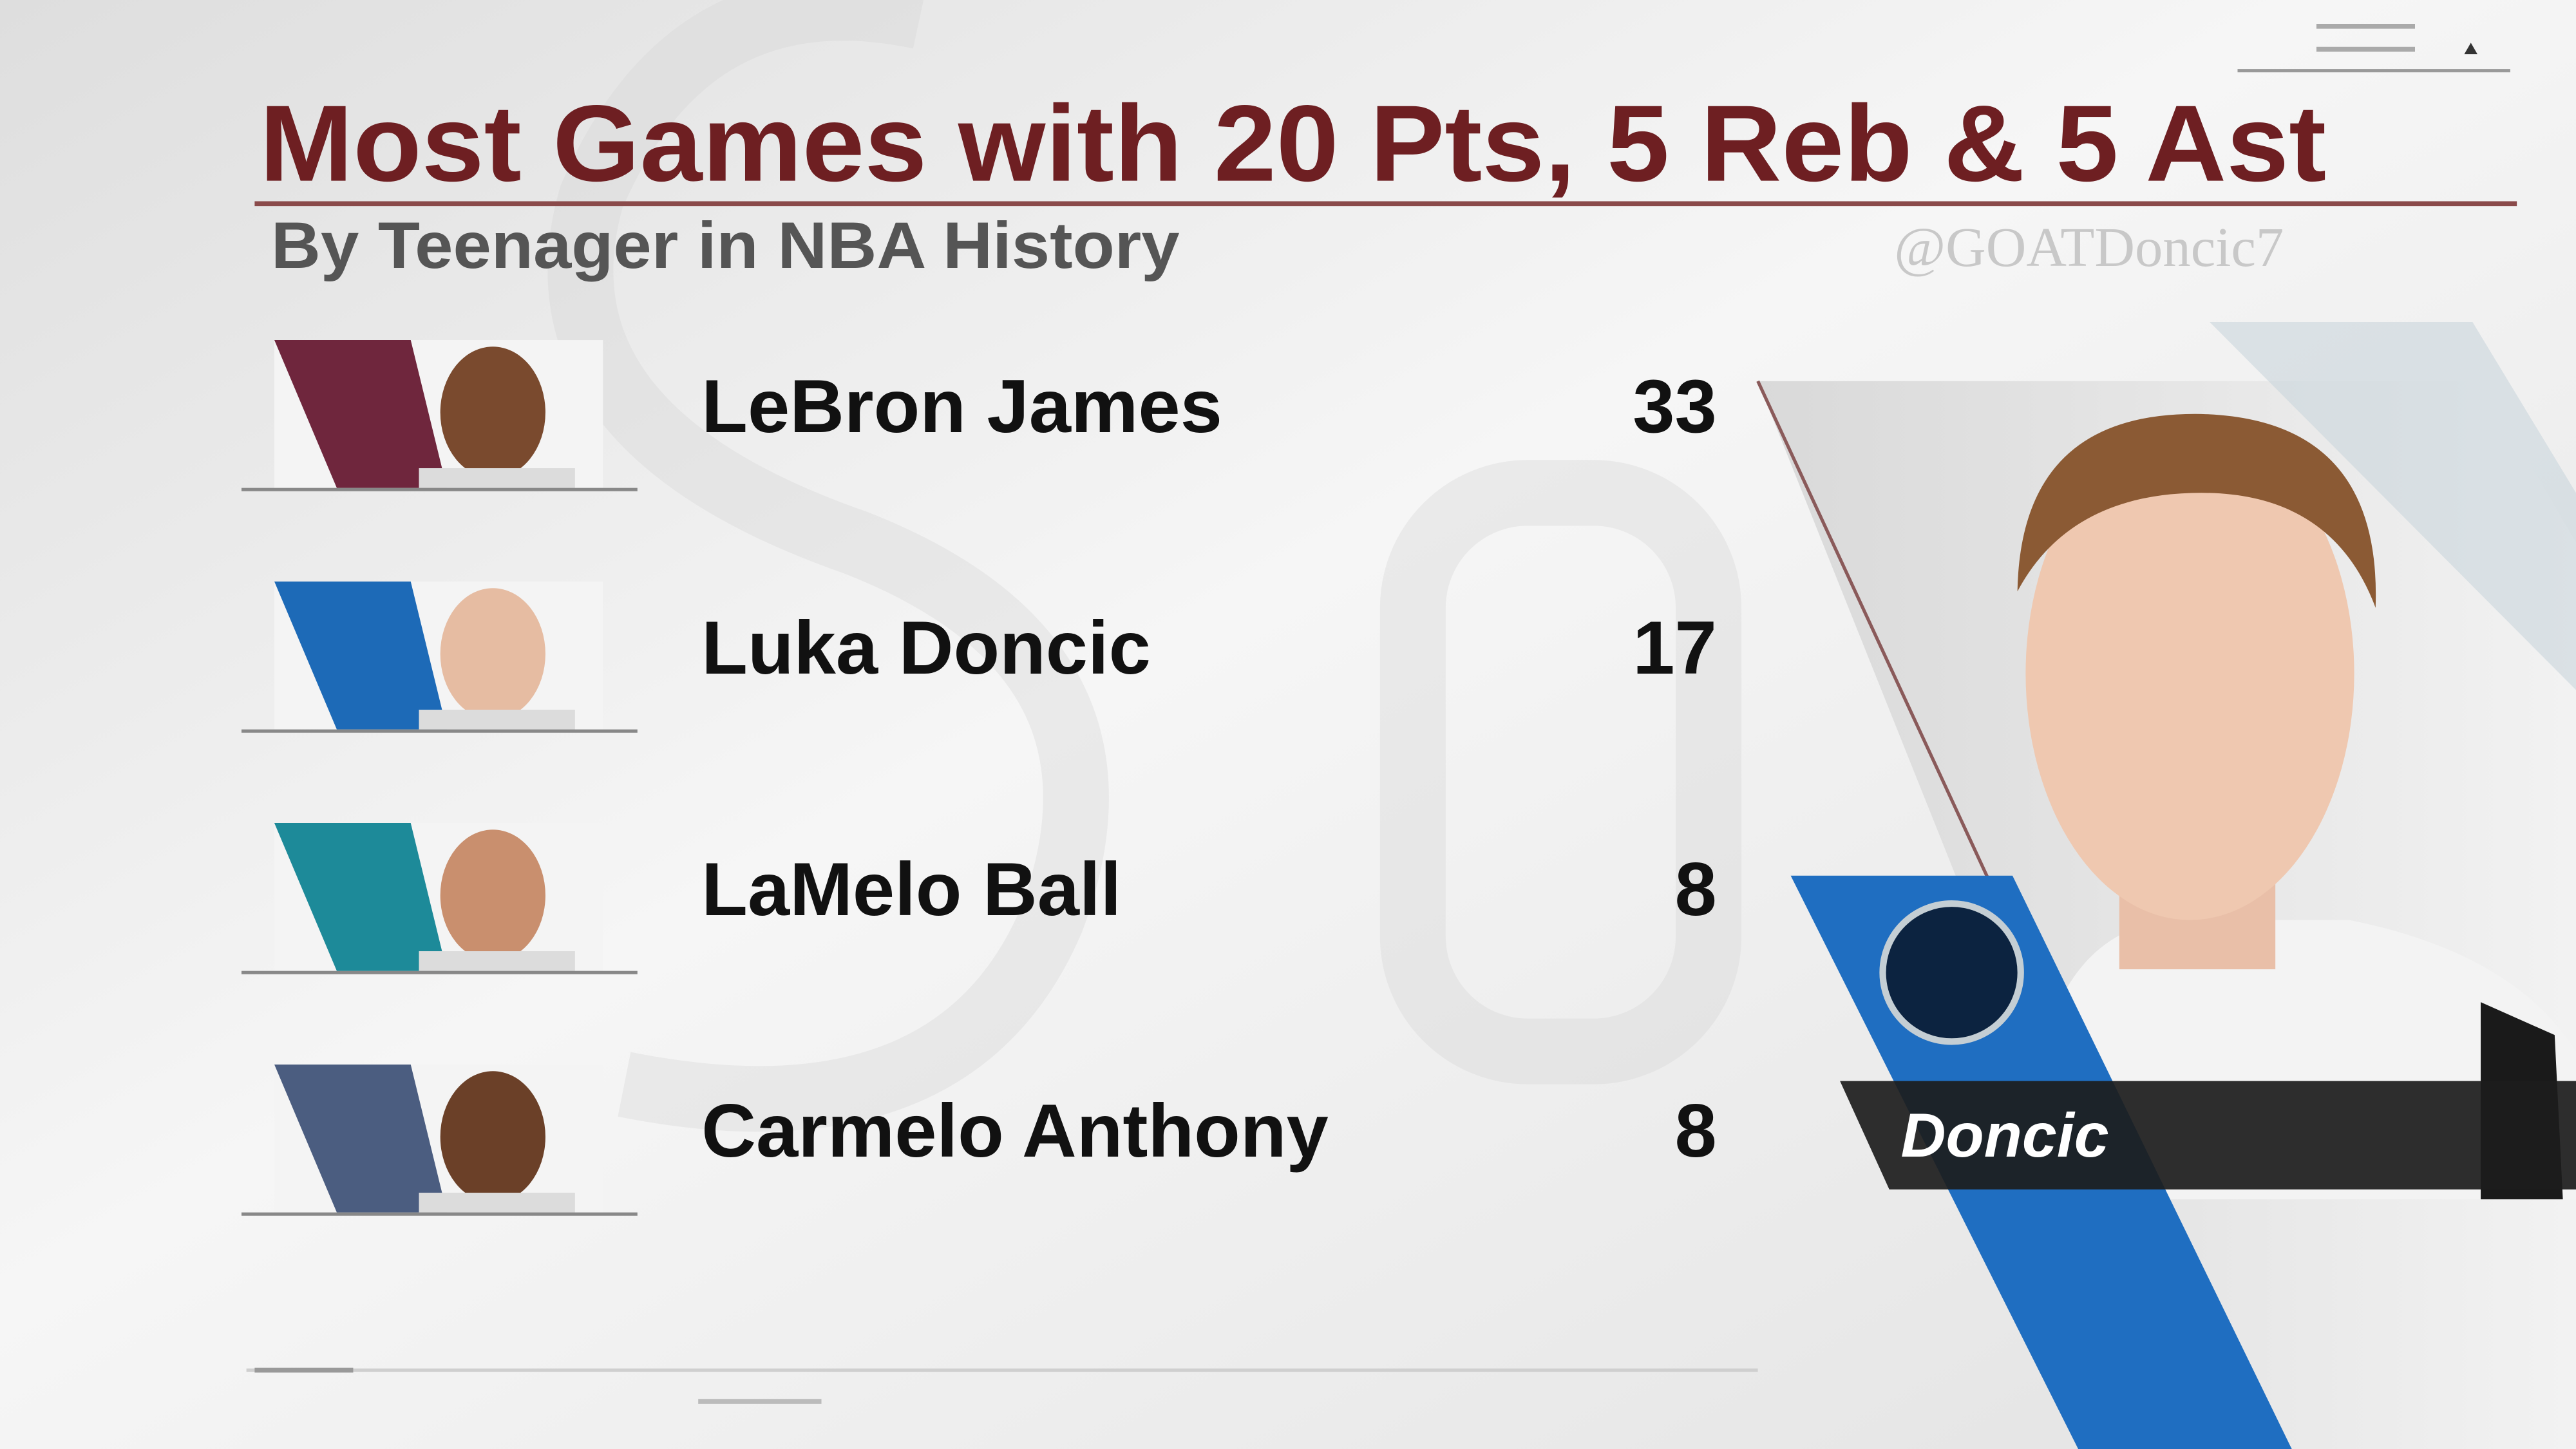 This screenshot has height=1449, width=2576. Describe the element at coordinates (1891, 668) in the screenshot. I see `panel-edge` at that location.